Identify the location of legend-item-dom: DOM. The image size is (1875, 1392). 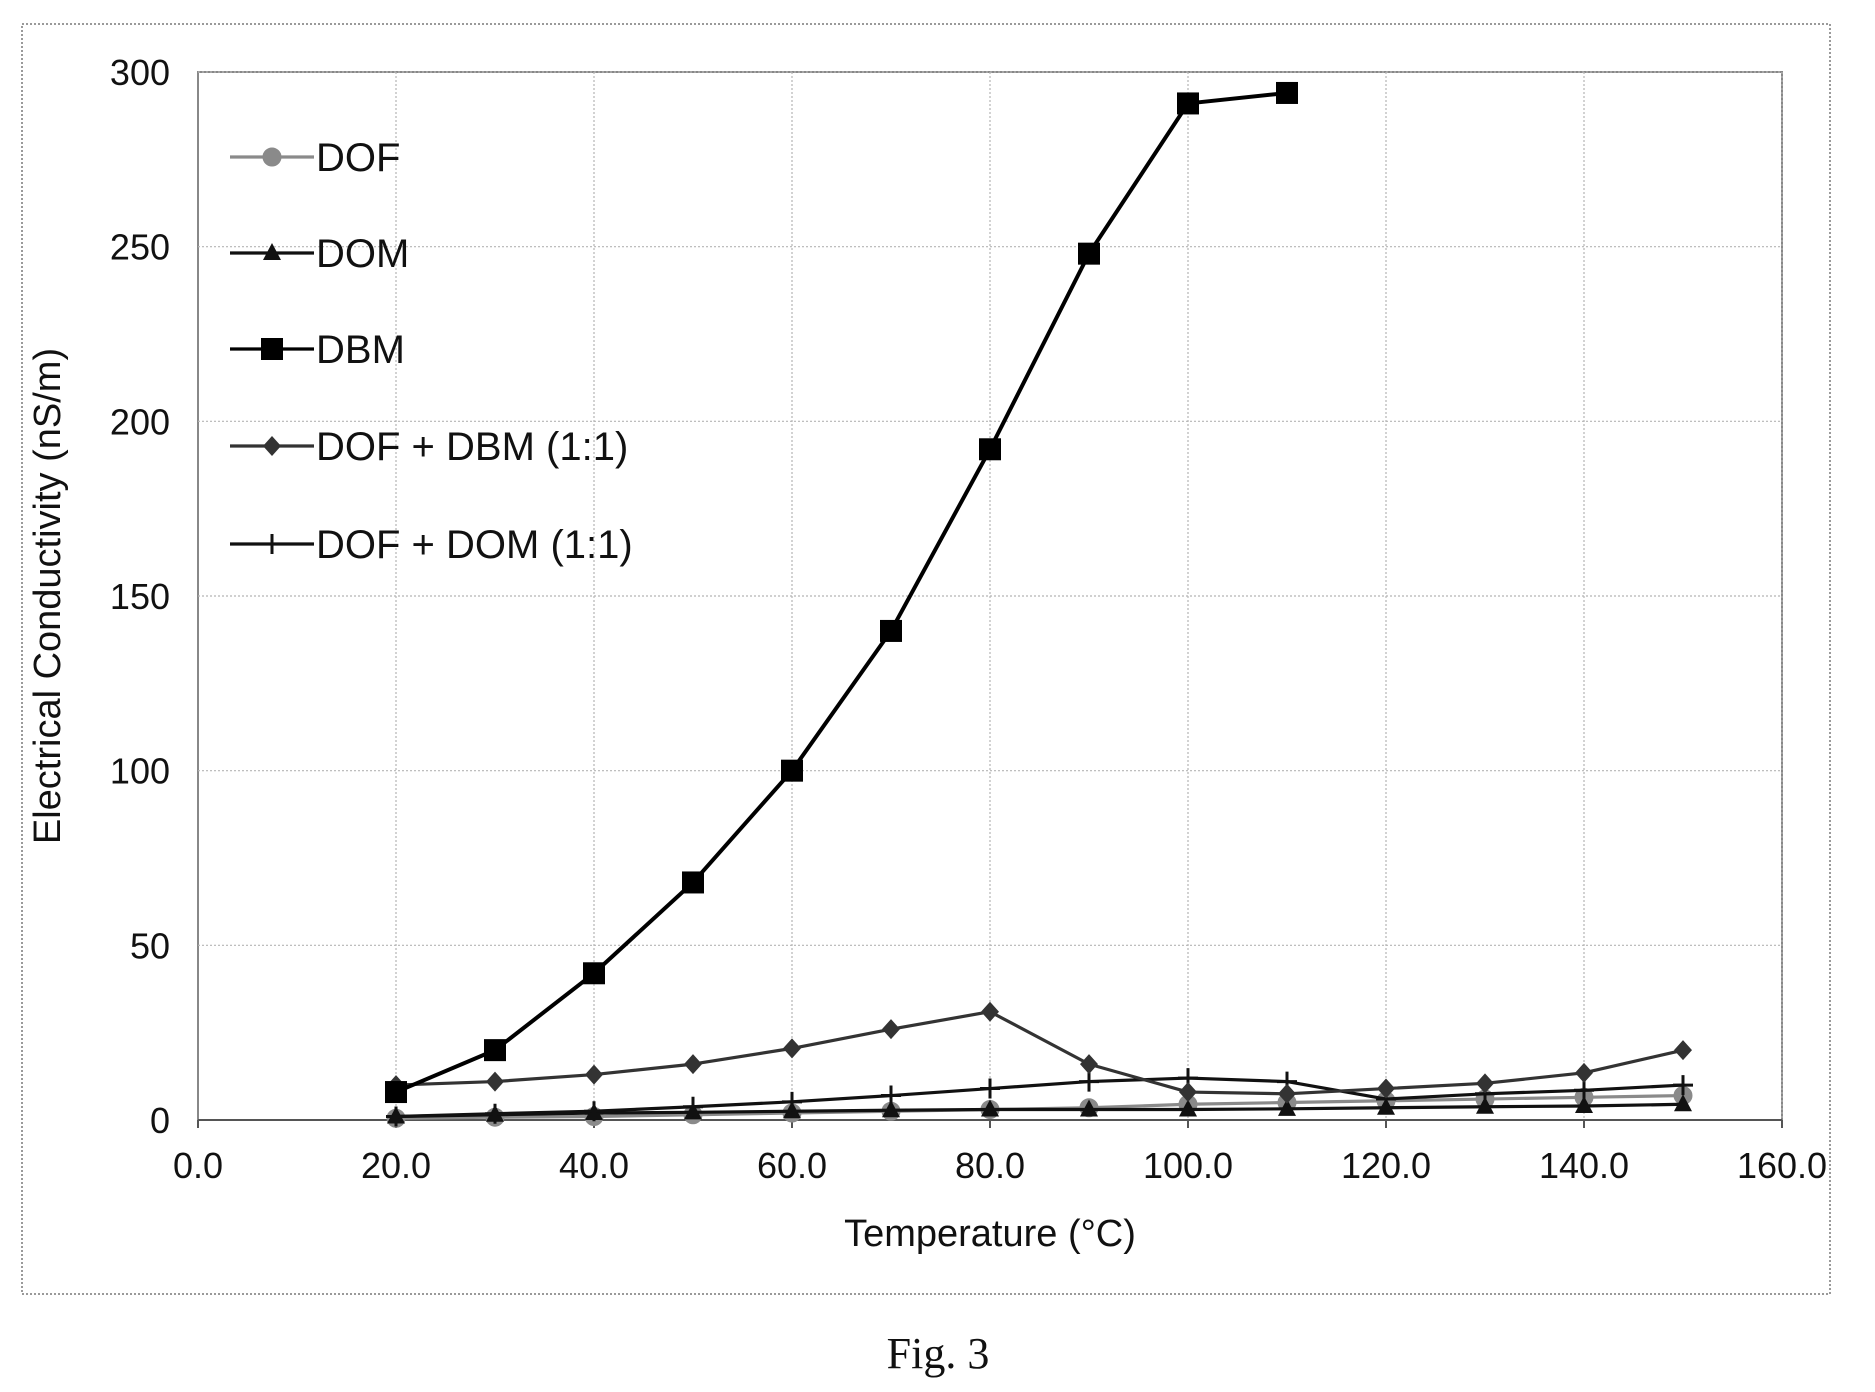
(319, 254).